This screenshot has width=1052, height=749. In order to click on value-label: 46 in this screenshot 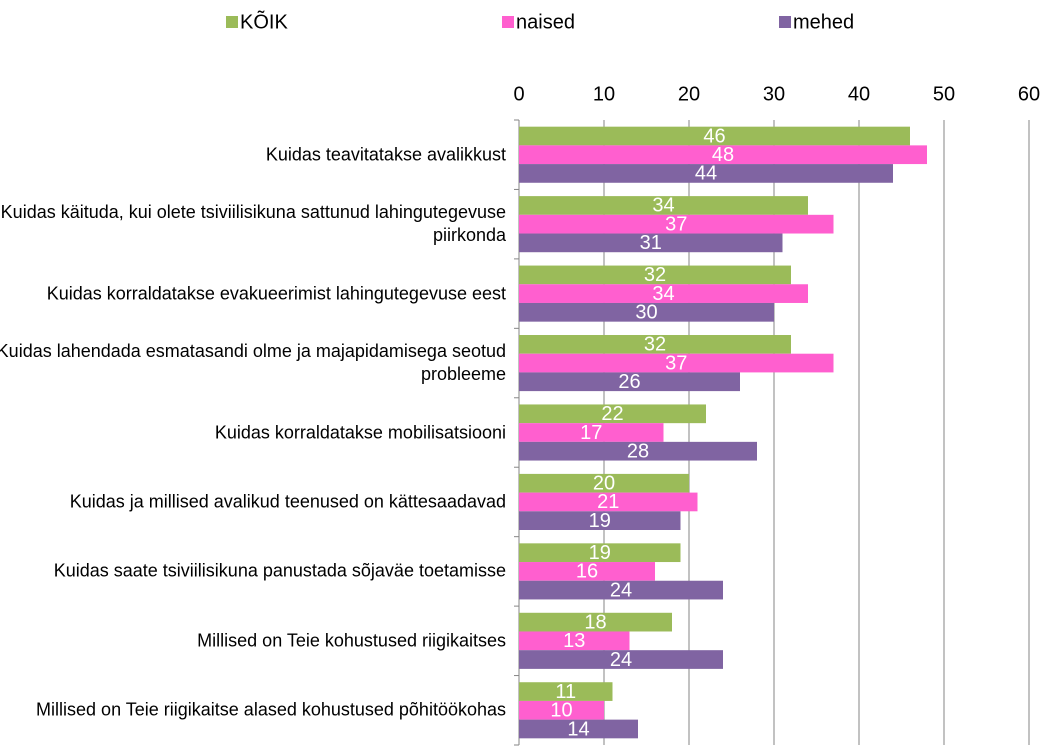, I will do `click(714, 136)`.